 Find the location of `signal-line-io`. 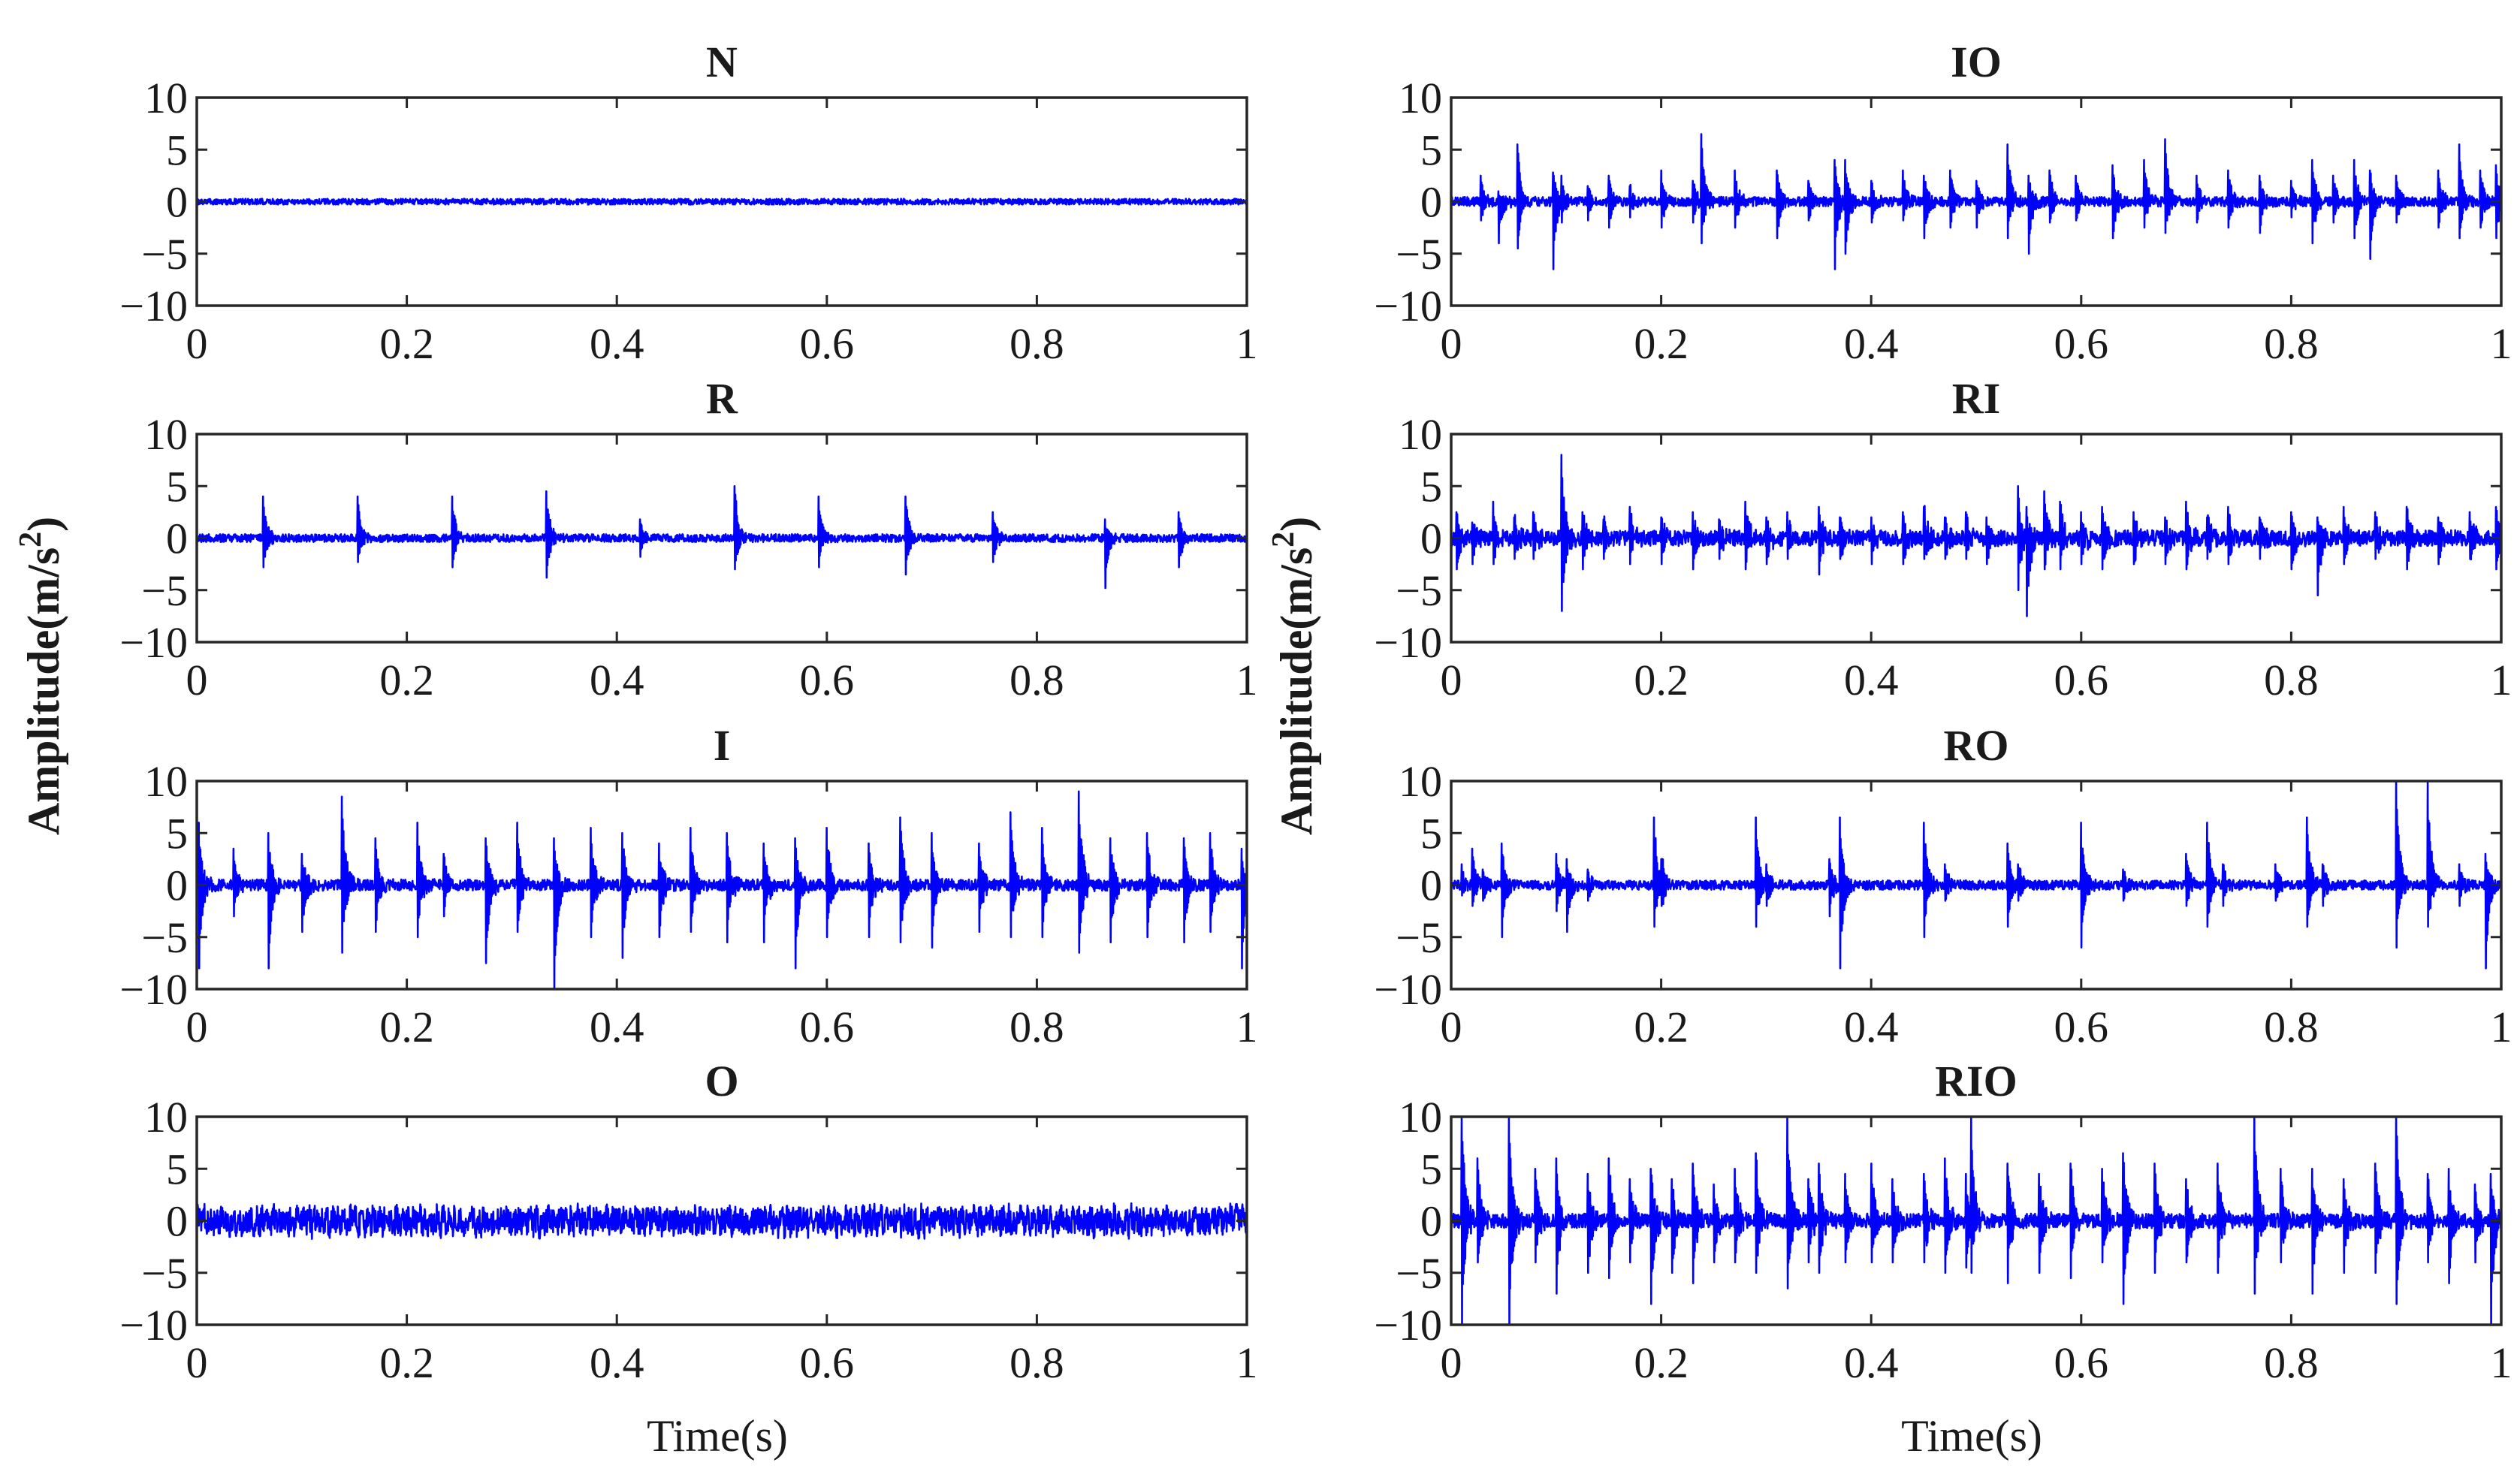

signal-line-io is located at coordinates (1976, 201).